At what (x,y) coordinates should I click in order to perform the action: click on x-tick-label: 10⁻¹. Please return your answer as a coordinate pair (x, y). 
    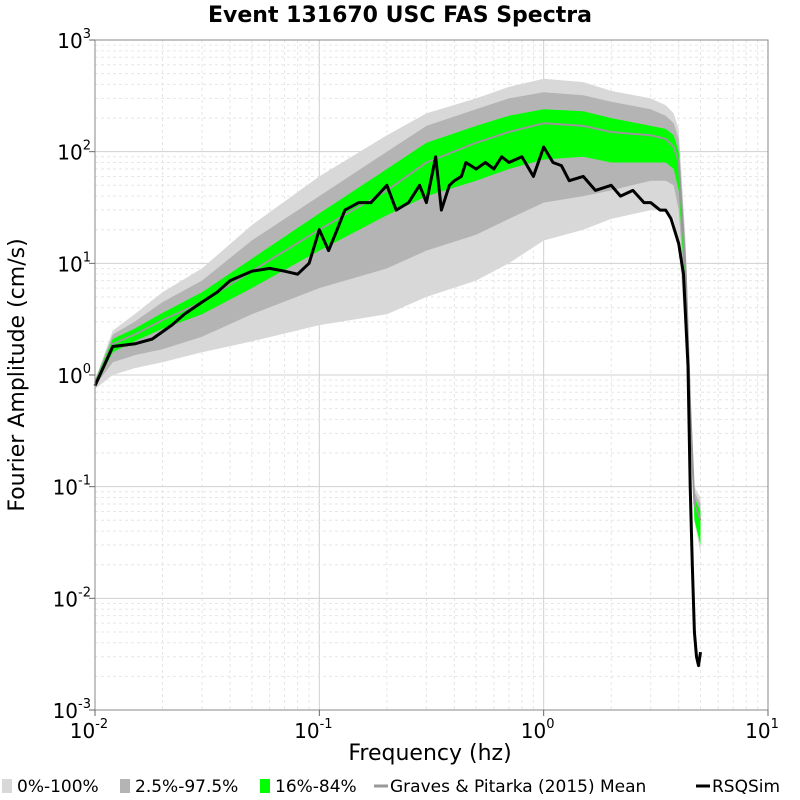
    Looking at the image, I should click on (313, 730).